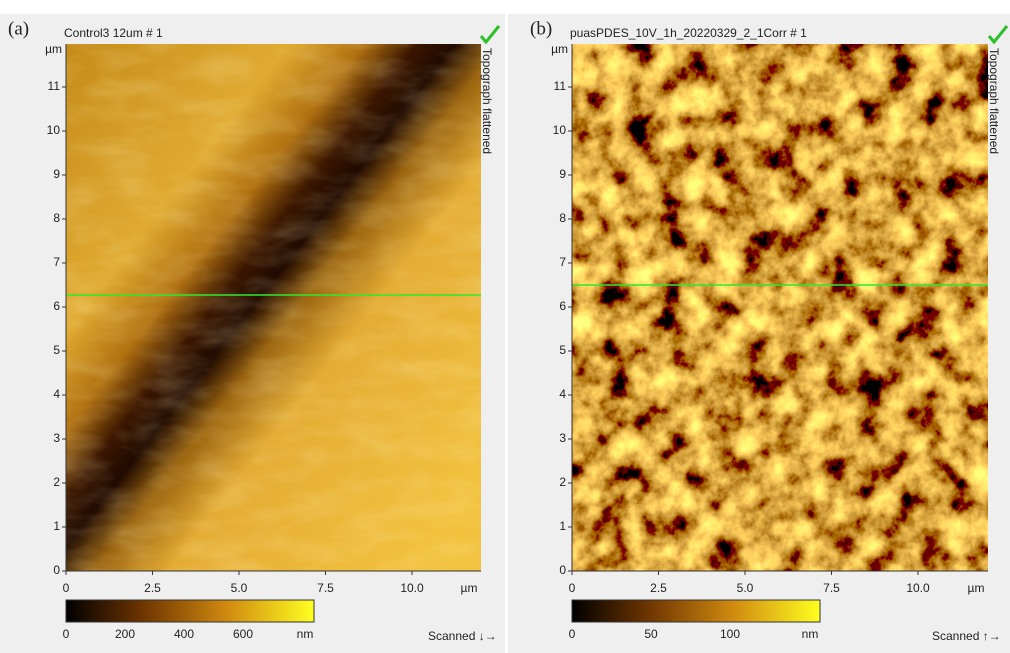 This screenshot has width=1010, height=653. Describe the element at coordinates (966, 636) in the screenshot. I see `scan-direction: Scanned ↑→` at that location.